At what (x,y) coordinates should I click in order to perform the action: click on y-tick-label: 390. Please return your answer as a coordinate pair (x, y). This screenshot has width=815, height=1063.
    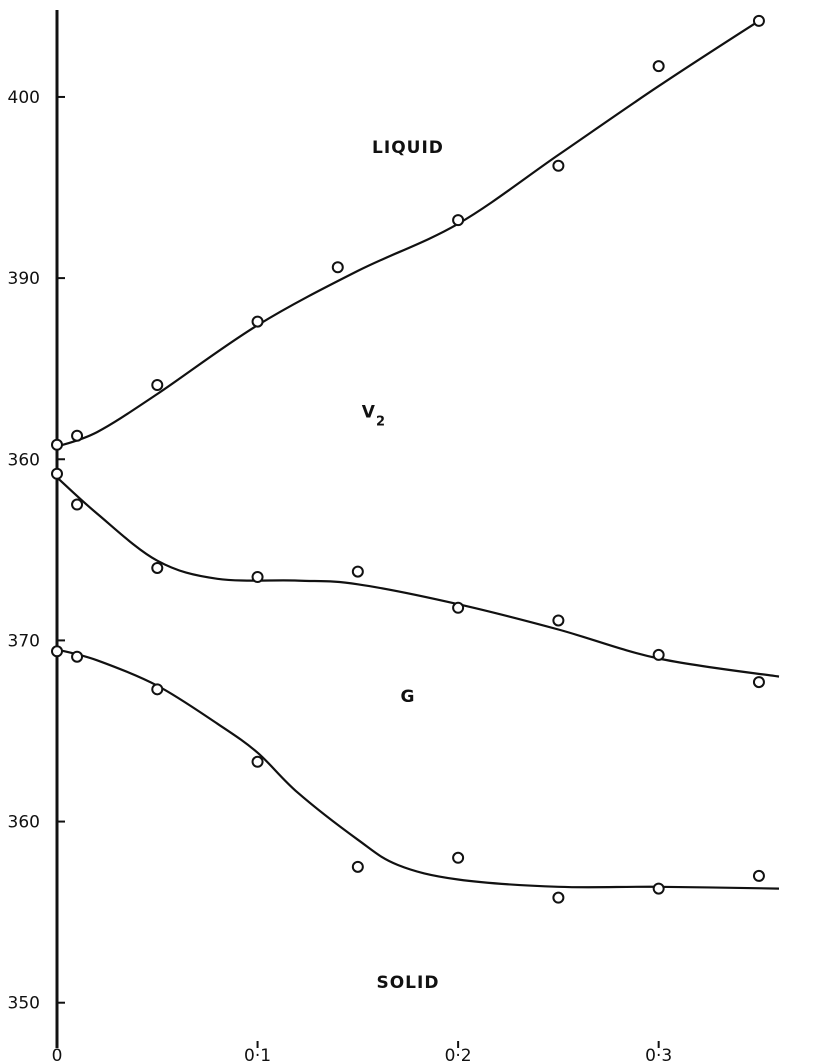
    Looking at the image, I should click on (24, 279).